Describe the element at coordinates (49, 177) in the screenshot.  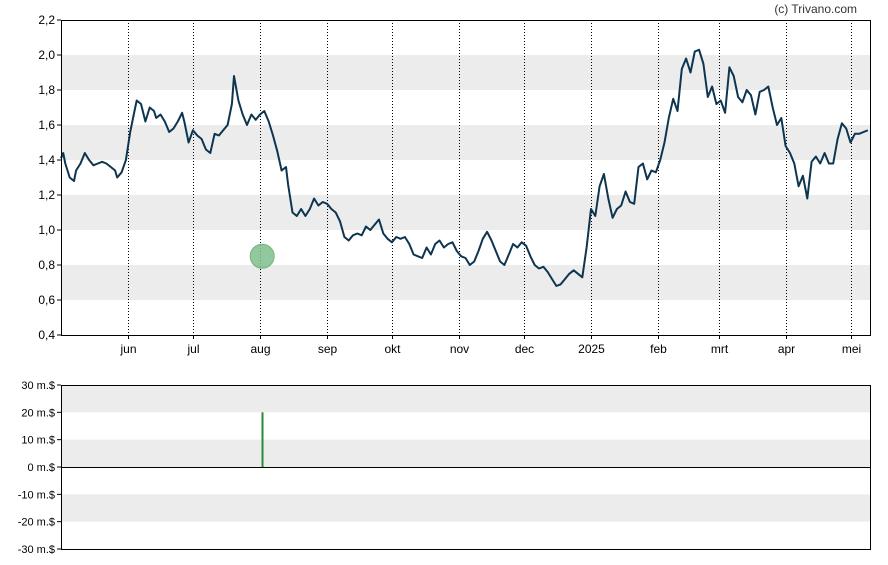
I see `price-y-axis-ticks: 0,4 0,6 0,8 1,0 1,2 1,4 1,6 1,8 2,0 2,2` at that location.